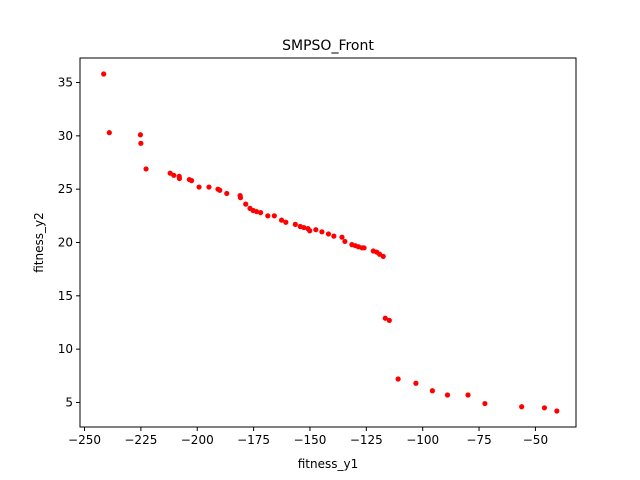 This screenshot has width=640, height=480. What do you see at coordinates (328, 46) in the screenshot?
I see `chart-title: SMPSO_Front` at bounding box center [328, 46].